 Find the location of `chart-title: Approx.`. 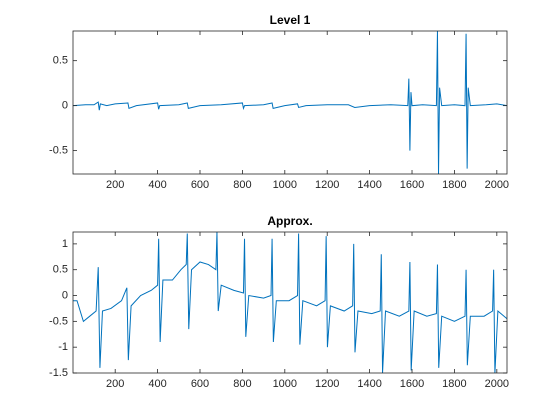

chart-title: Approx. is located at coordinates (289, 221).